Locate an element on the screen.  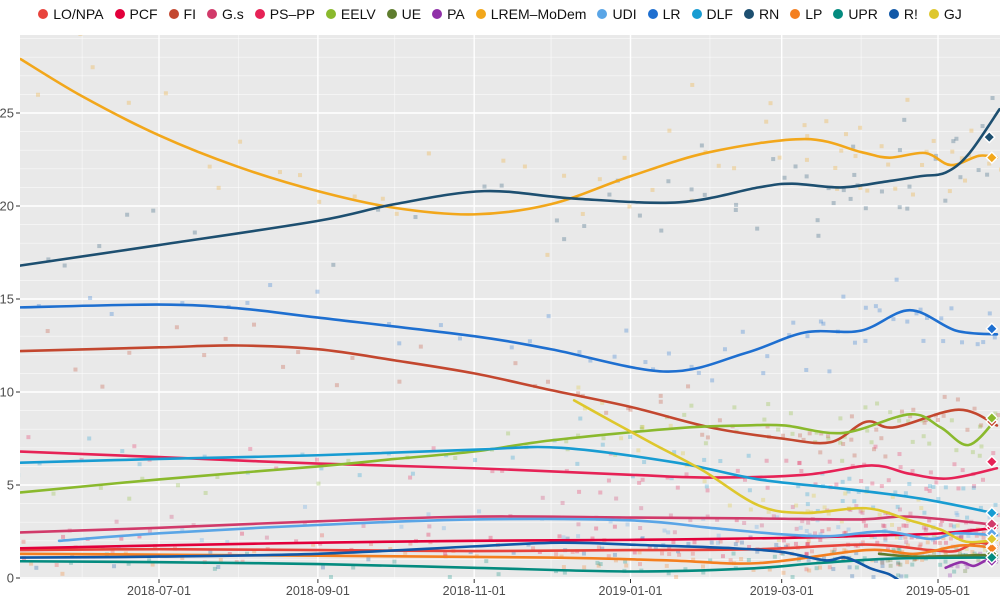
trend-line-dlf is located at coordinates (509, 480).